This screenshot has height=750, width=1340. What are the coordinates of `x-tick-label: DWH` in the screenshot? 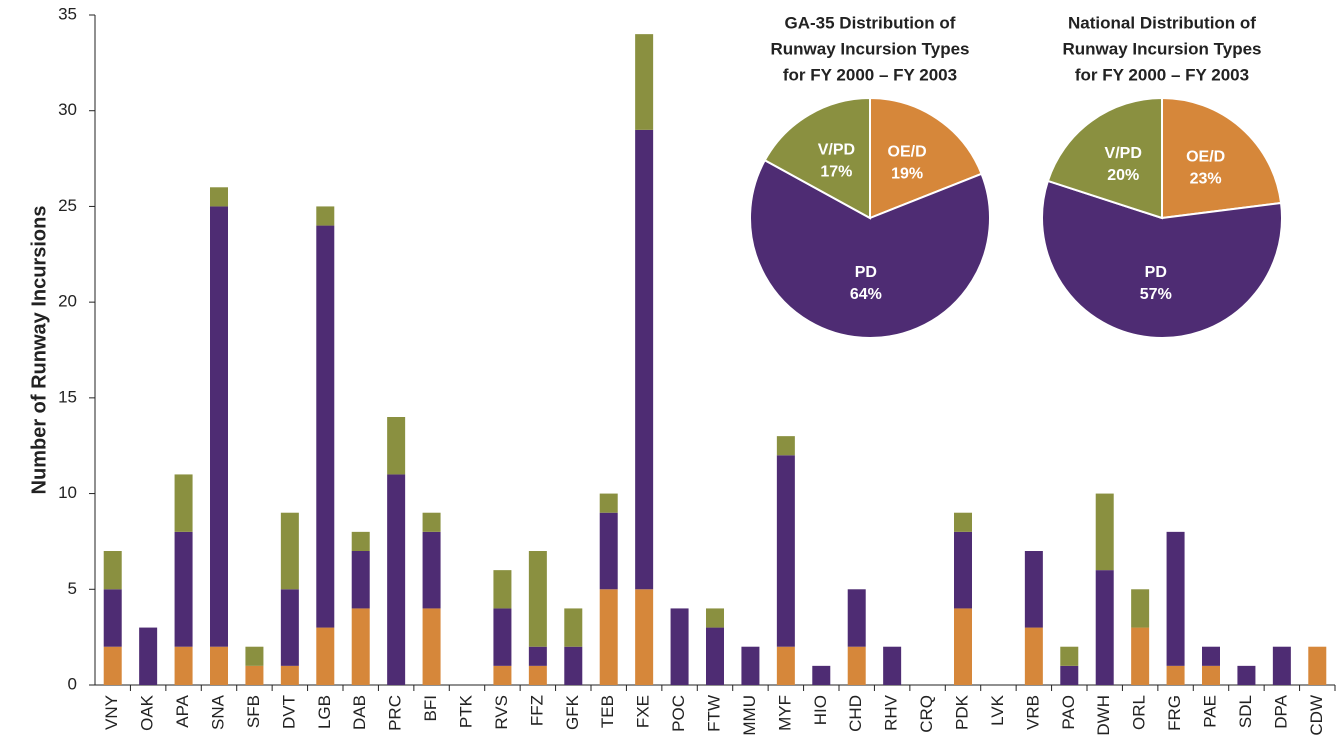 It's located at (1103, 715).